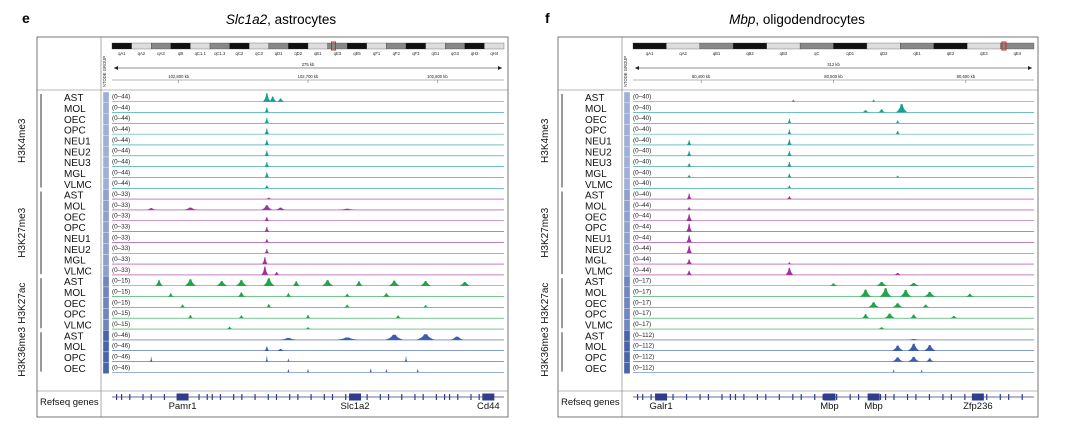 The height and width of the screenshot is (425, 1080). Describe the element at coordinates (178, 76) in the screenshot. I see `coord-label: 102,800 kb` at that location.